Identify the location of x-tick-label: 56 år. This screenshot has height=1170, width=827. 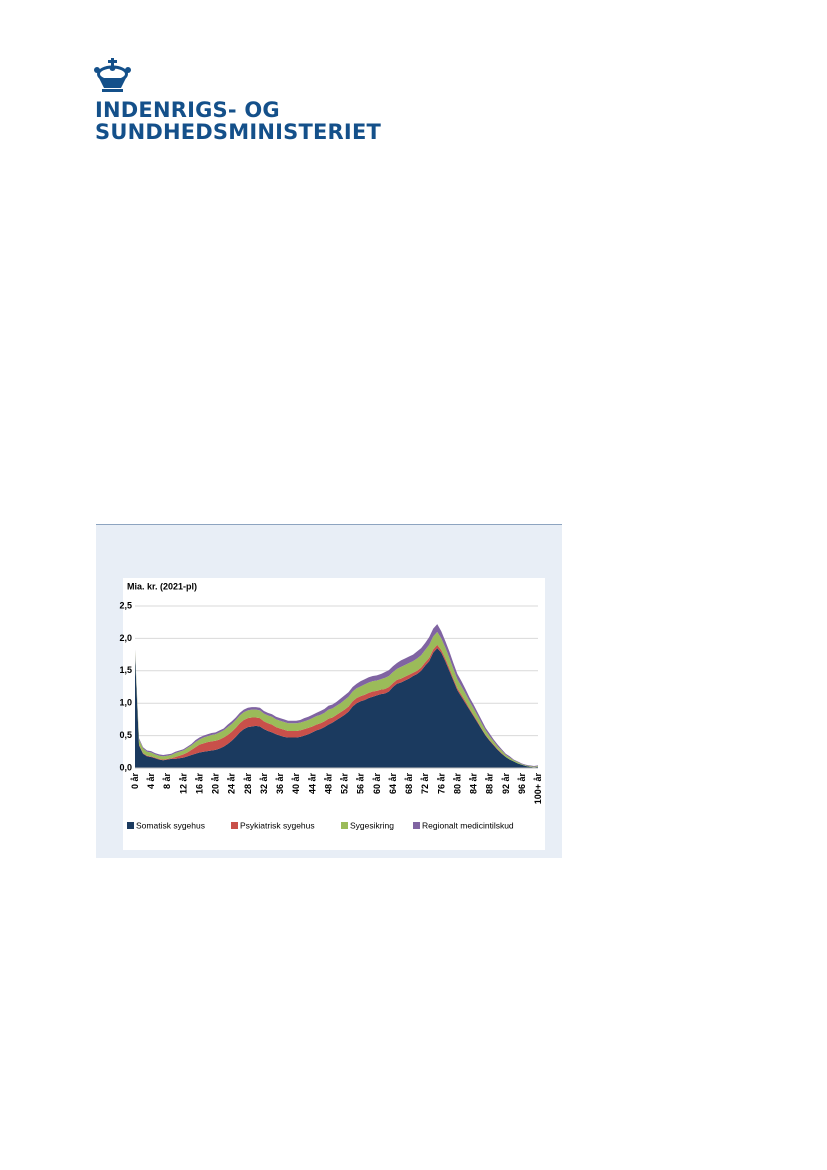
(361, 784).